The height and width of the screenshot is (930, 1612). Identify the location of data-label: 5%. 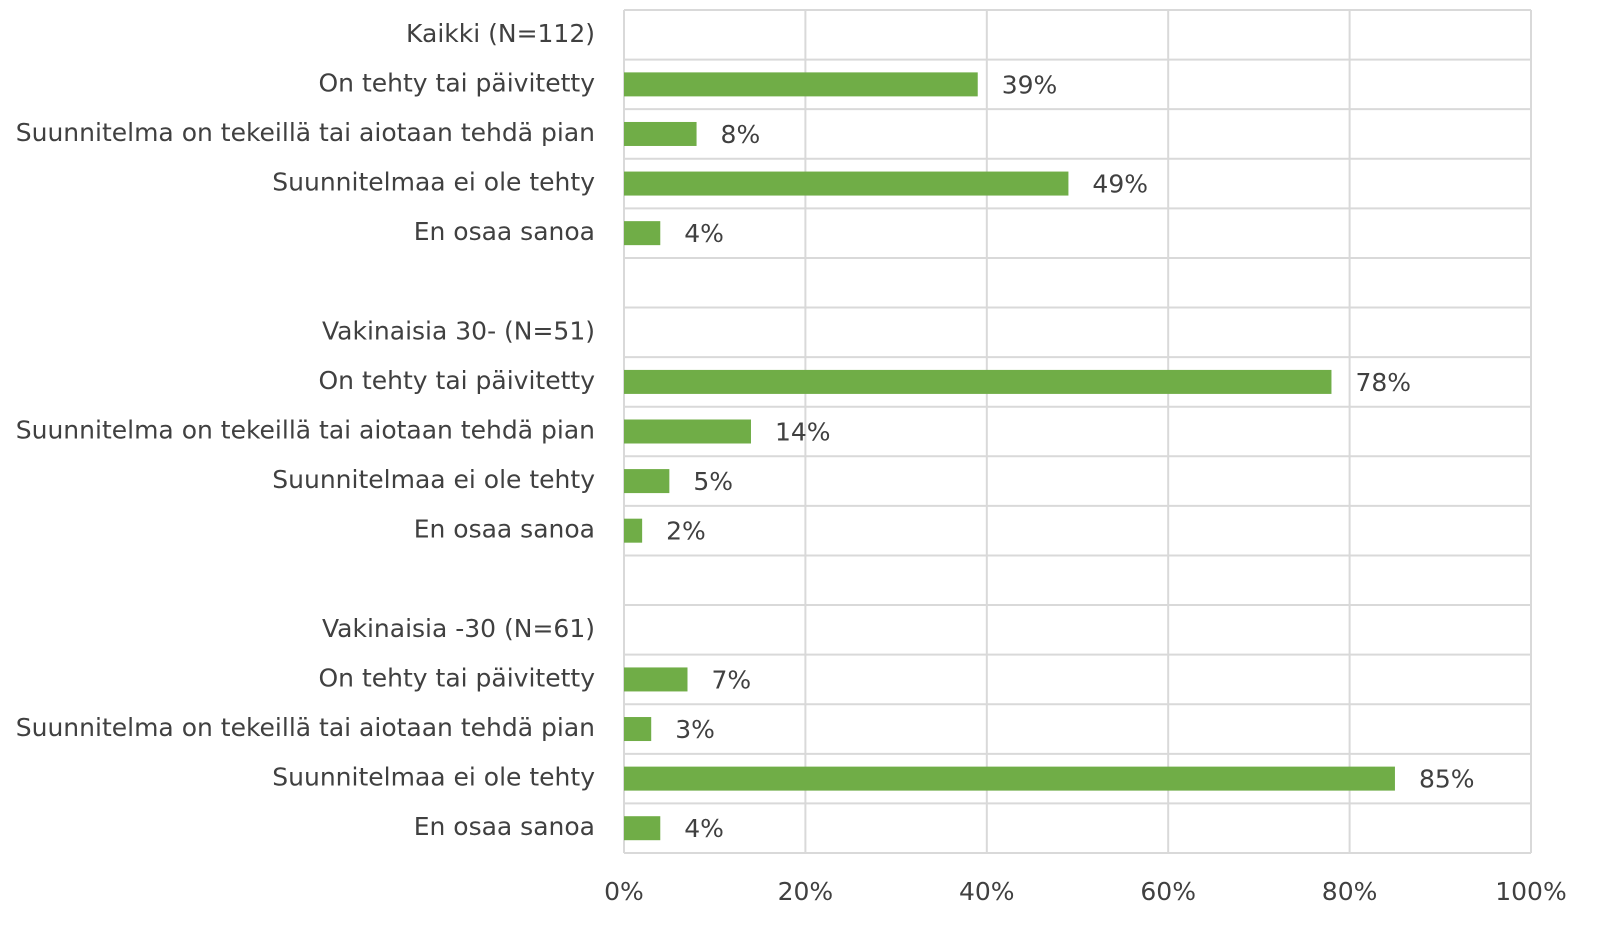
(713, 481).